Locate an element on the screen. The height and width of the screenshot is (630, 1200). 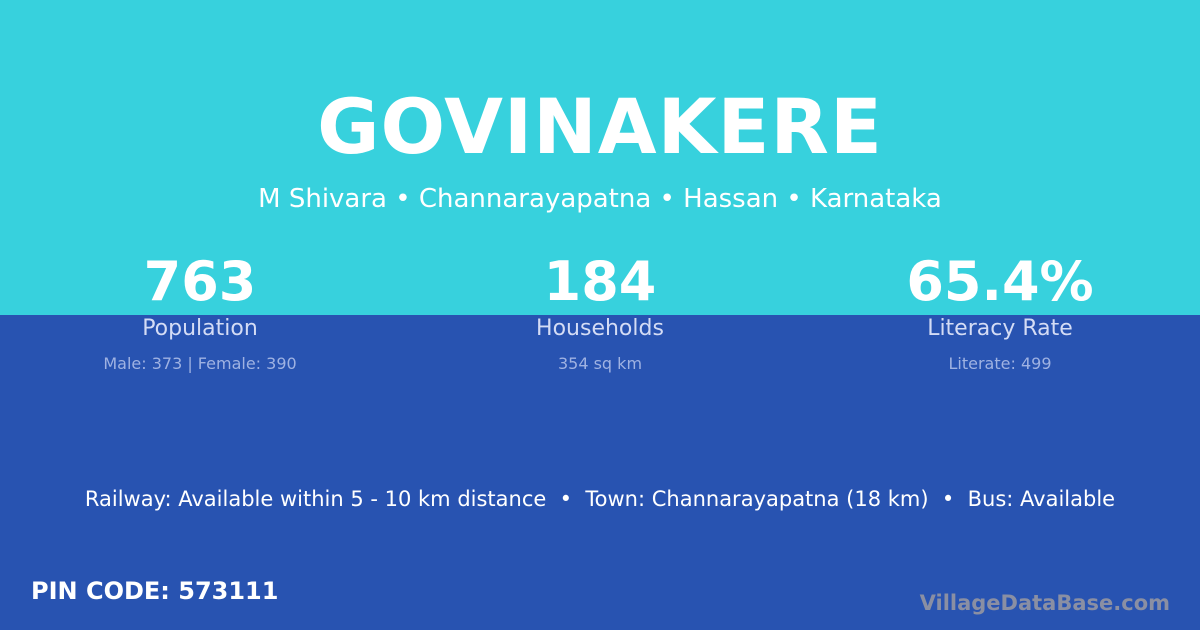
pin-code: PIN CODE: 573111 is located at coordinates (155, 591).